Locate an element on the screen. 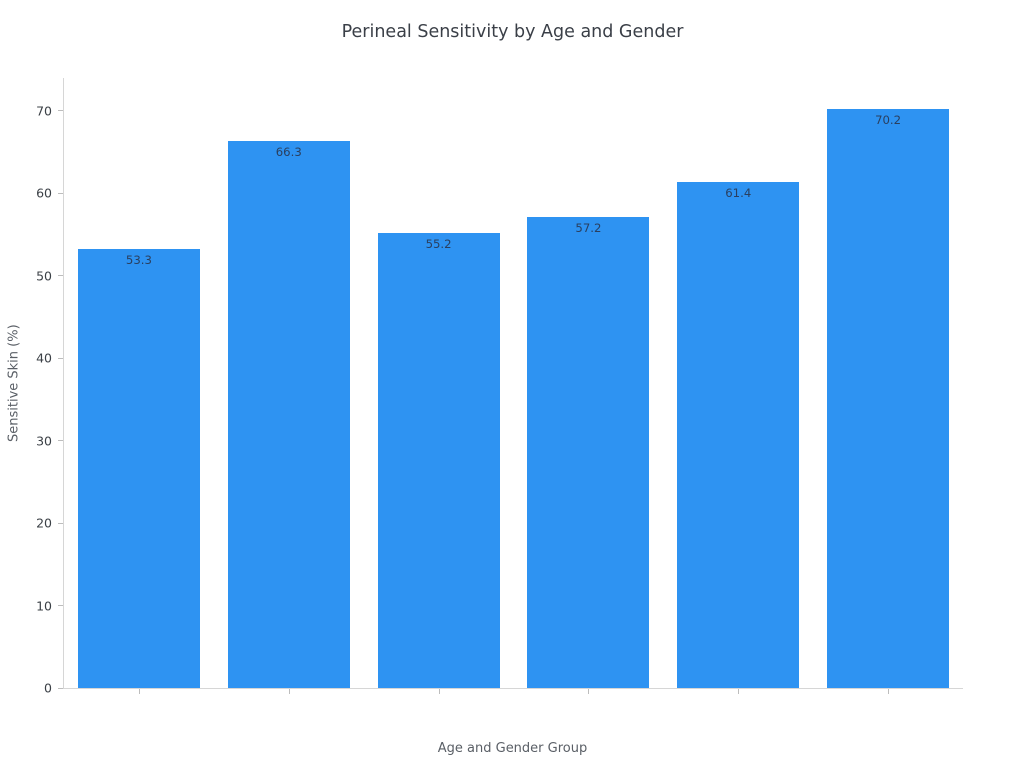  y-tick-label: 10 is located at coordinates (44, 606).